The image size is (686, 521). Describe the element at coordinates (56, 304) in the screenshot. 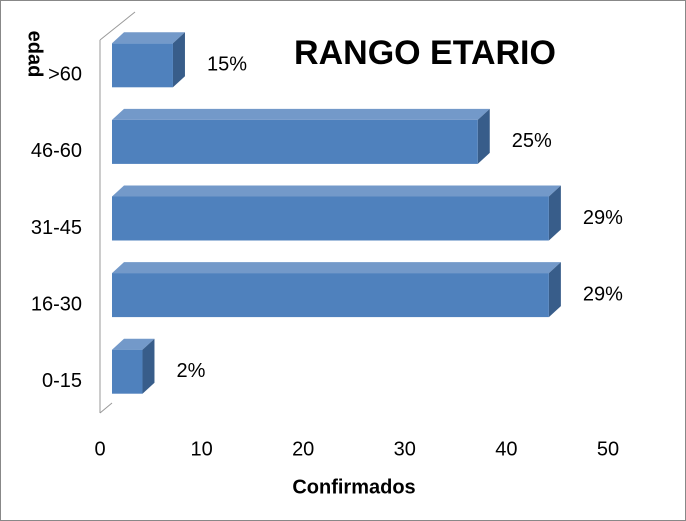

I see `y-tick-label: 16-30` at that location.